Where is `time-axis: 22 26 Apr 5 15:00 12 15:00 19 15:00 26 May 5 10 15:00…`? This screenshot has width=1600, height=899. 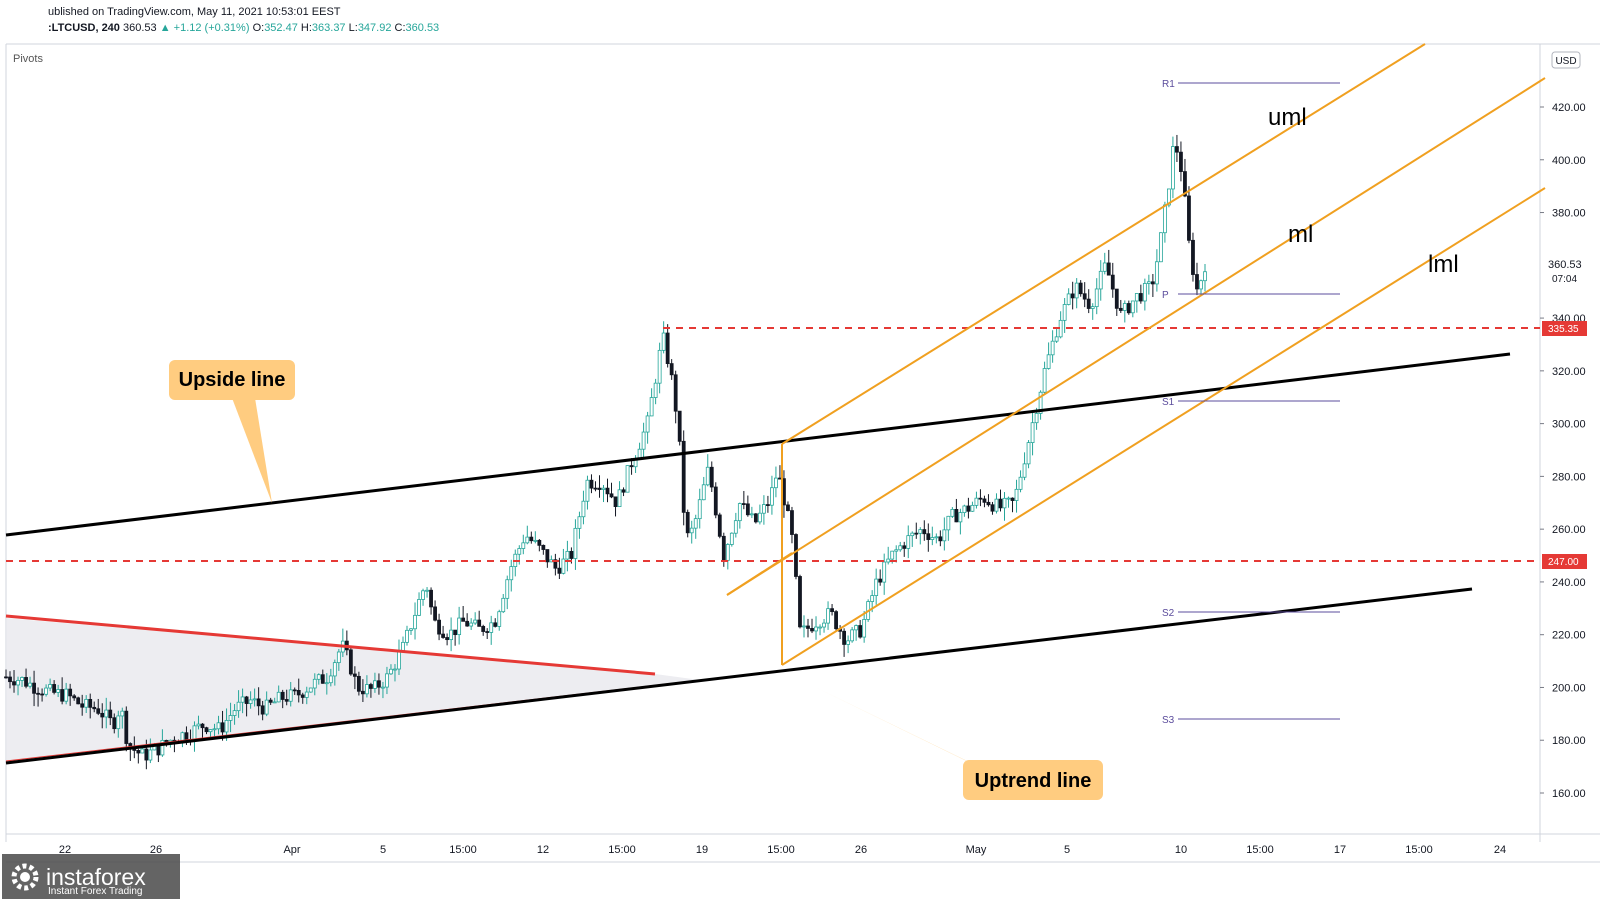
time-axis: 22 26 Apr 5 15:00 12 15:00 19 15:00 26 May 5 10 15:00… is located at coordinates (782, 850).